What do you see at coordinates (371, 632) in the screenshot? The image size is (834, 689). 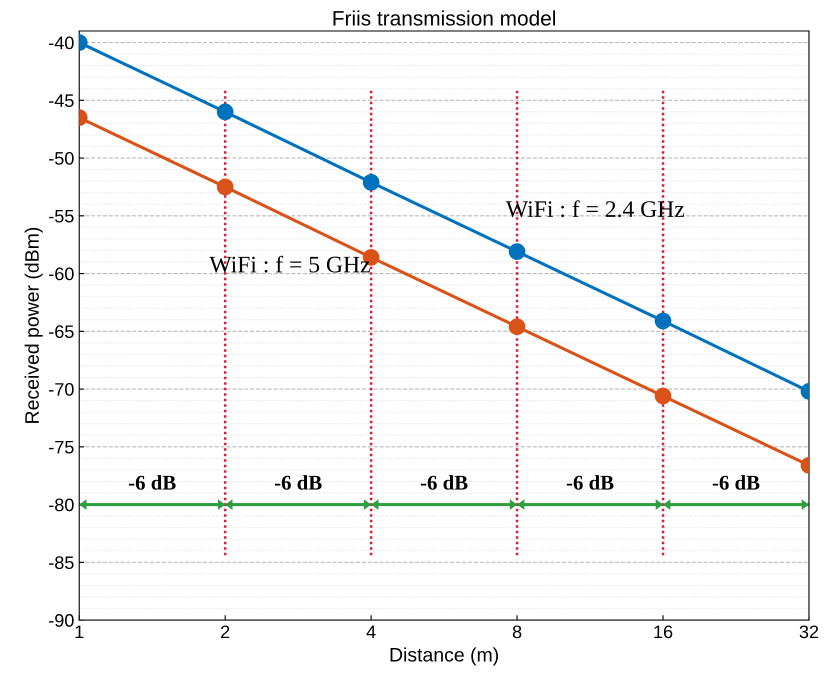 I see `x-tick-label: 4` at bounding box center [371, 632].